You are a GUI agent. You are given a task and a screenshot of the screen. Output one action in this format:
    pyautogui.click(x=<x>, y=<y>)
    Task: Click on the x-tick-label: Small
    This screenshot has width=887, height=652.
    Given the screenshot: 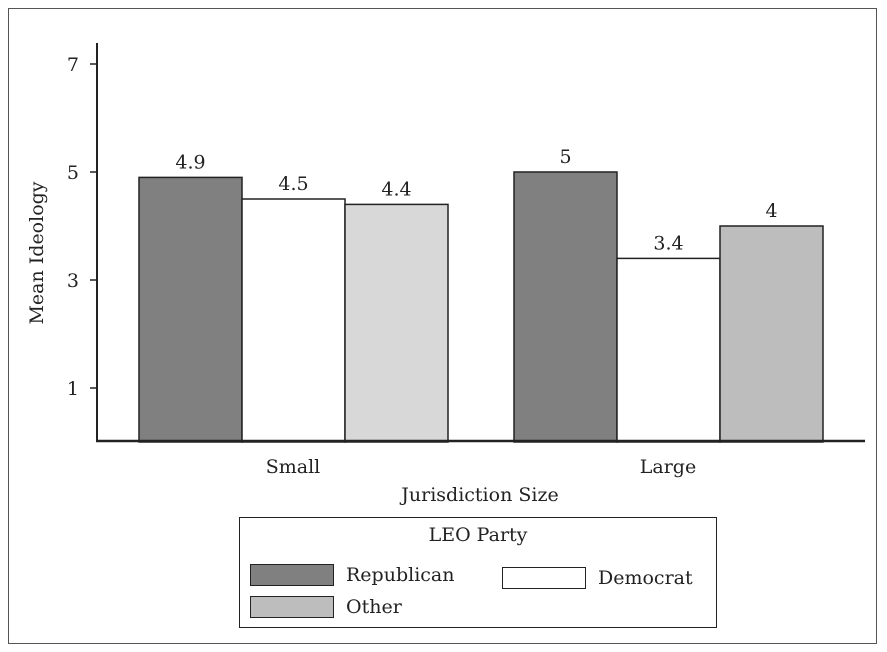 What is the action you would take?
    pyautogui.click(x=293, y=467)
    